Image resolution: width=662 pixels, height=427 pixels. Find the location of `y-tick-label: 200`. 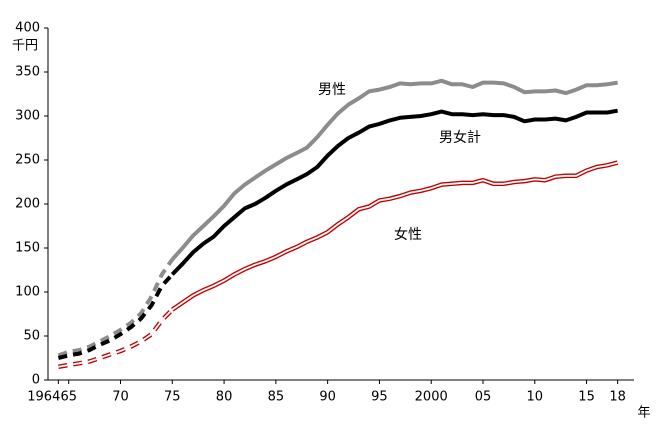

y-tick-label: 200 is located at coordinates (27, 204).